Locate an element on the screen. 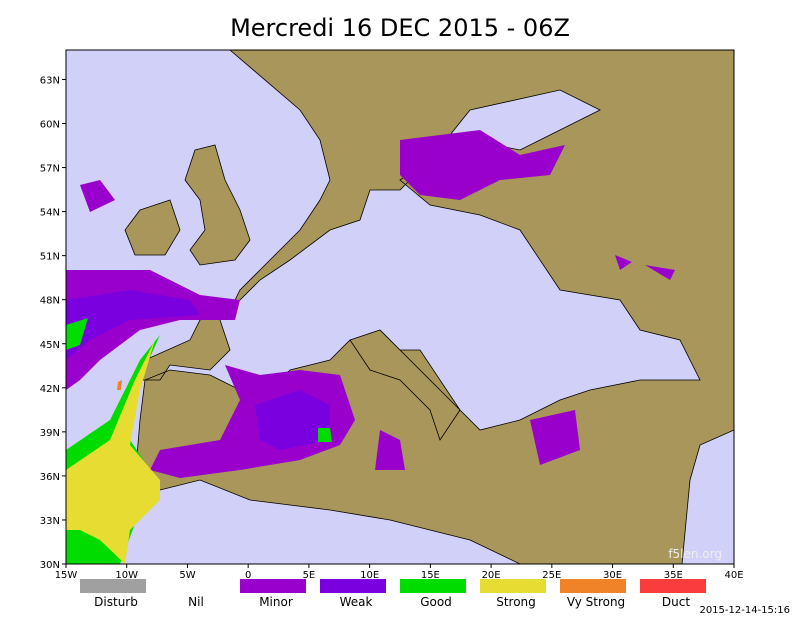  ireland is located at coordinates (152, 227).